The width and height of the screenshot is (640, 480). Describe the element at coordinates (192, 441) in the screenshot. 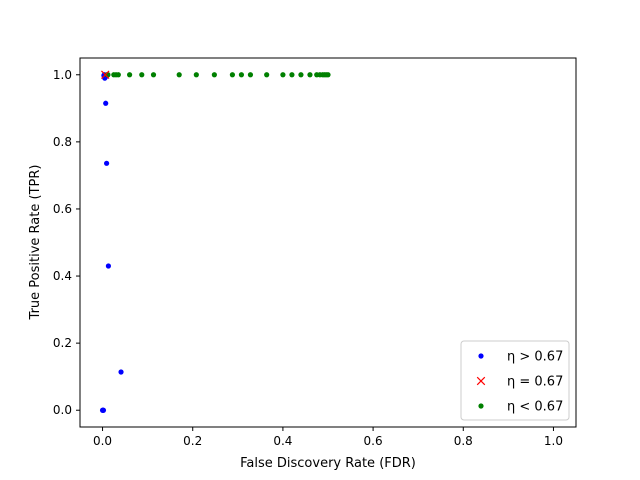

I see `x-tick-label: 0.2` at that location.